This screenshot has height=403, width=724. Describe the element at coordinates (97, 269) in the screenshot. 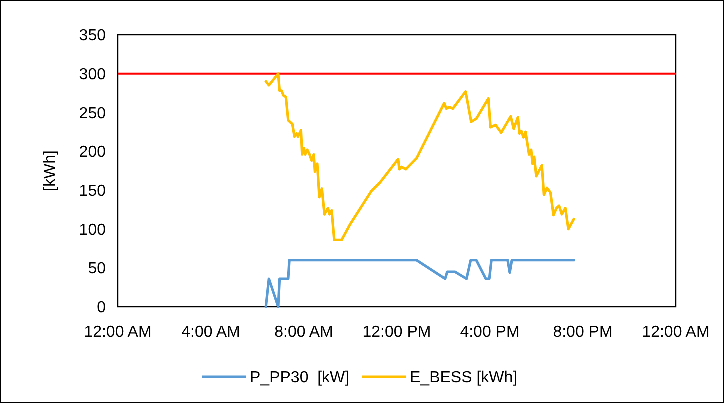

I see `y-tick-label: 50` at that location.